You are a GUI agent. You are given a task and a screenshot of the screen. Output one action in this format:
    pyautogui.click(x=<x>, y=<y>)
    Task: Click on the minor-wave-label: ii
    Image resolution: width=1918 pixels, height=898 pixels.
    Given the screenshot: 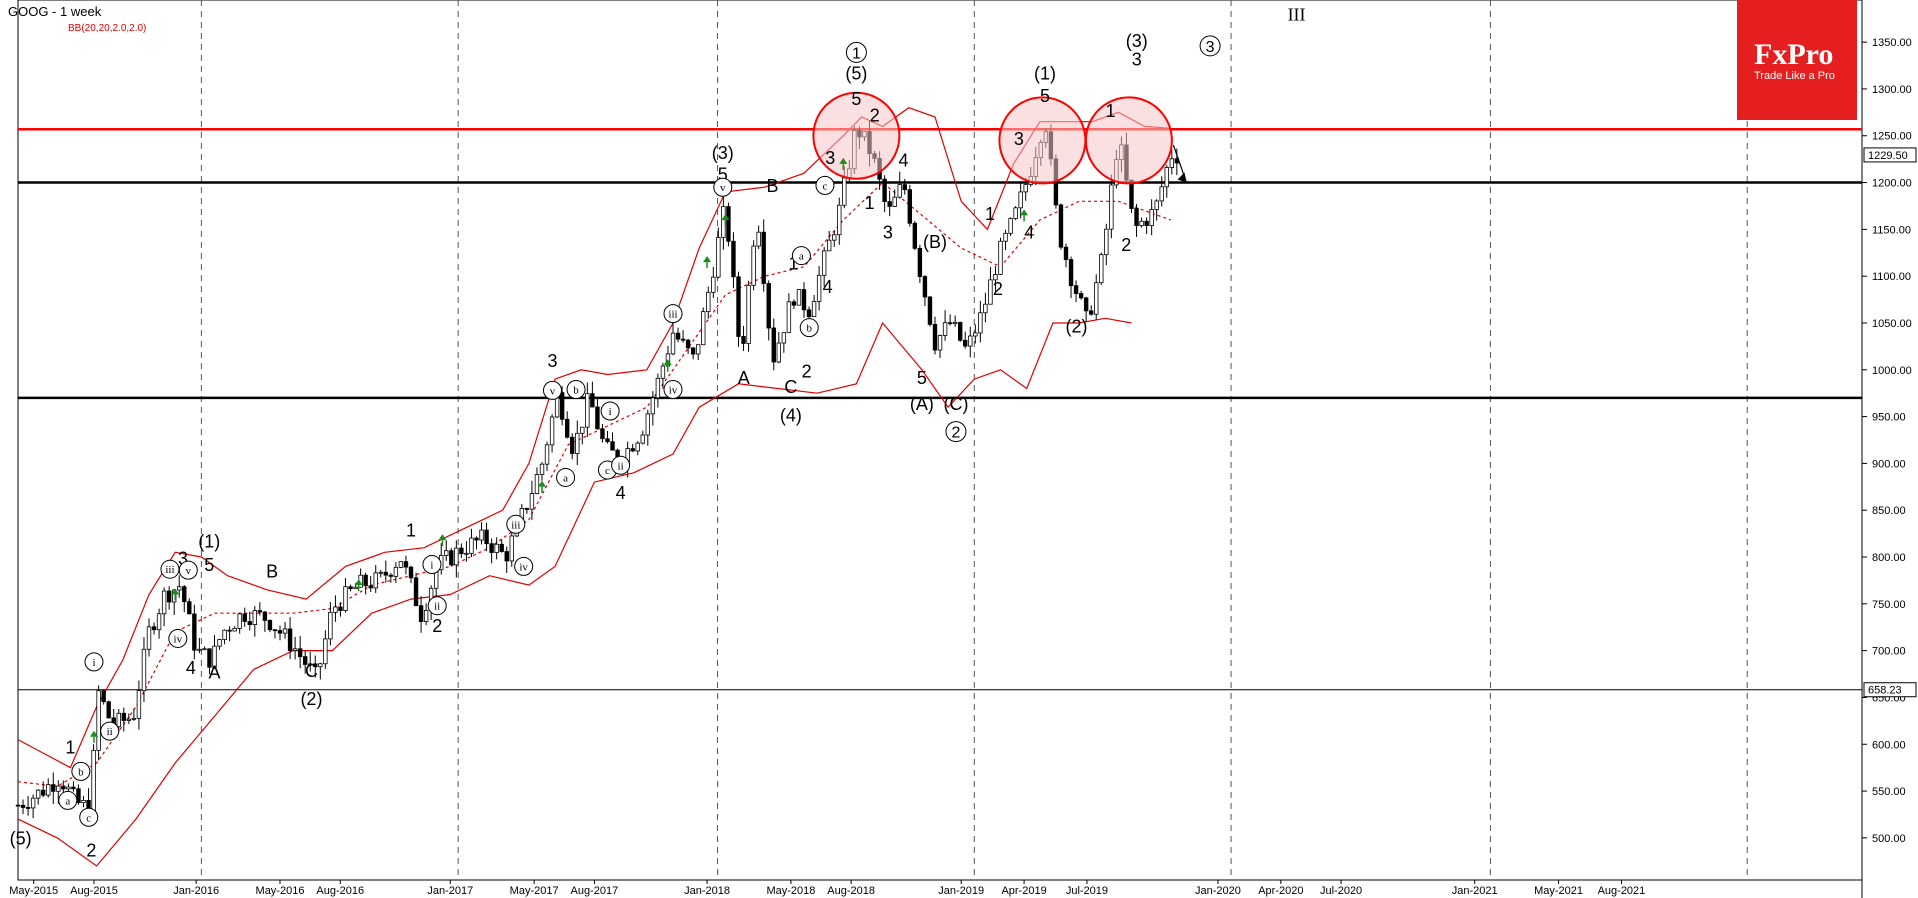 What is the action you would take?
    pyautogui.click(x=621, y=466)
    